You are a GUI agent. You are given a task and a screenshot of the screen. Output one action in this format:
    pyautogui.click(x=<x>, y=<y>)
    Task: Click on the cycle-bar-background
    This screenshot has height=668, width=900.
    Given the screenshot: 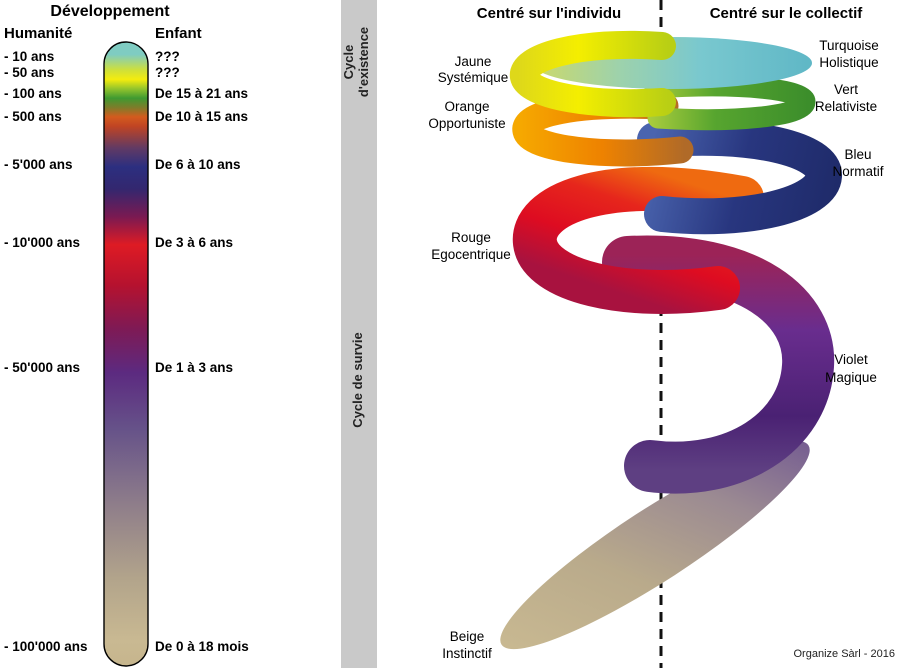 What is the action you would take?
    pyautogui.click(x=359, y=334)
    